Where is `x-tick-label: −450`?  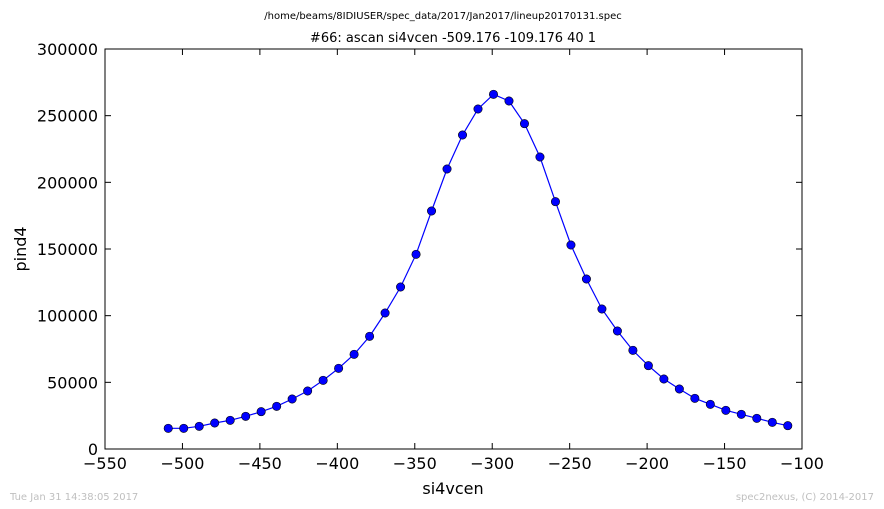
x-tick-label: −450 is located at coordinates (260, 463).